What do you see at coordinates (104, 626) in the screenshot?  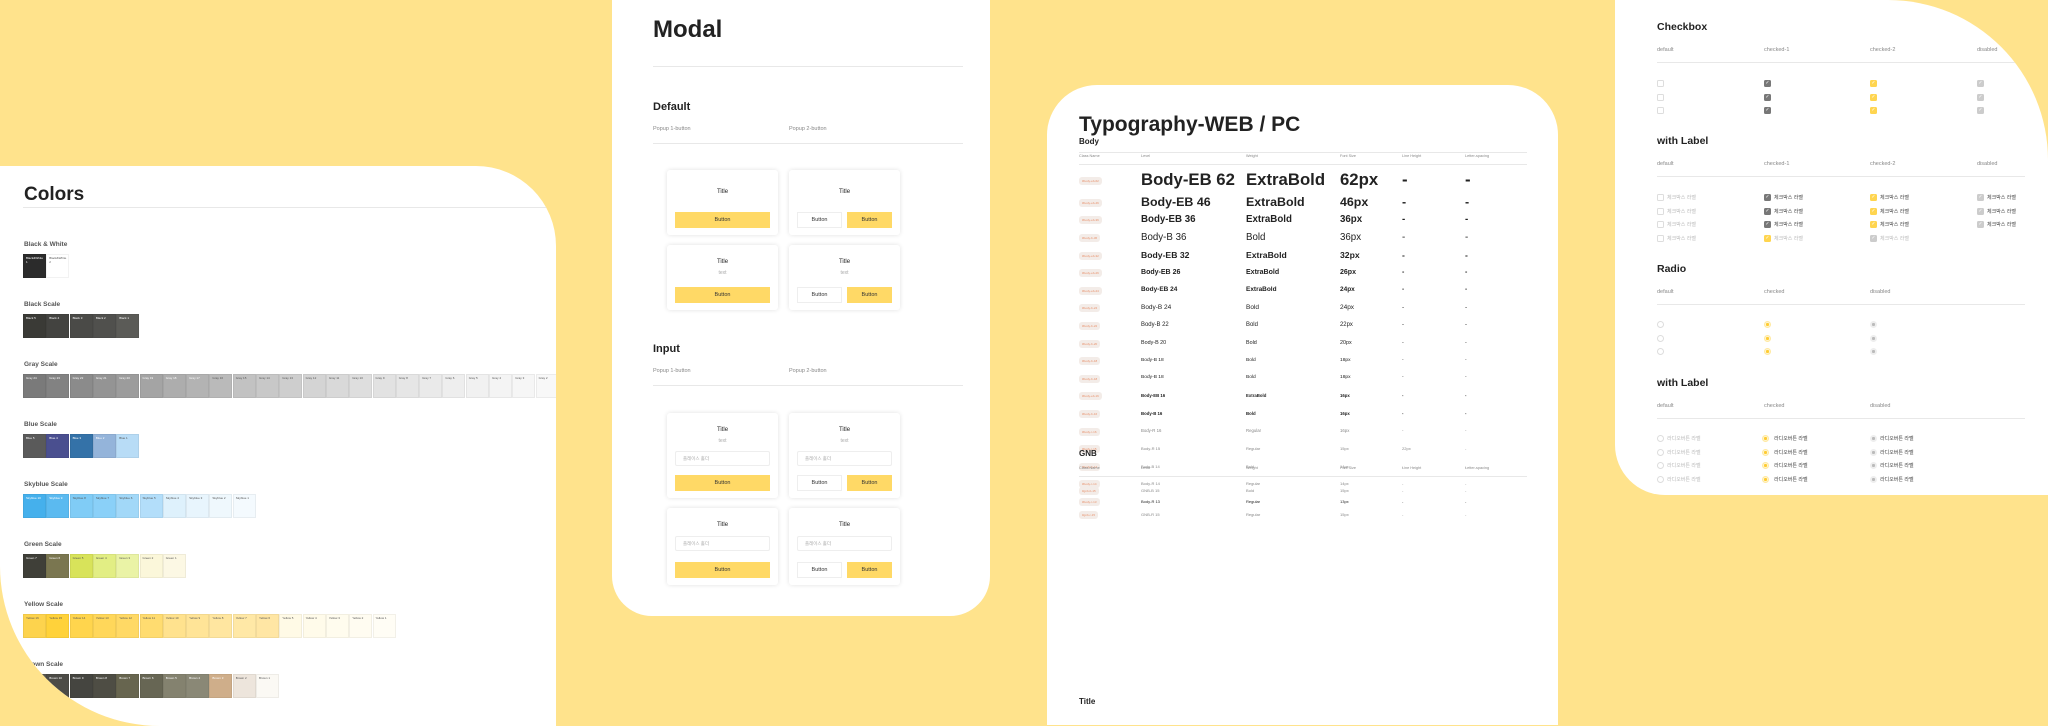 I see `color-swatch: Yellow 13` at bounding box center [104, 626].